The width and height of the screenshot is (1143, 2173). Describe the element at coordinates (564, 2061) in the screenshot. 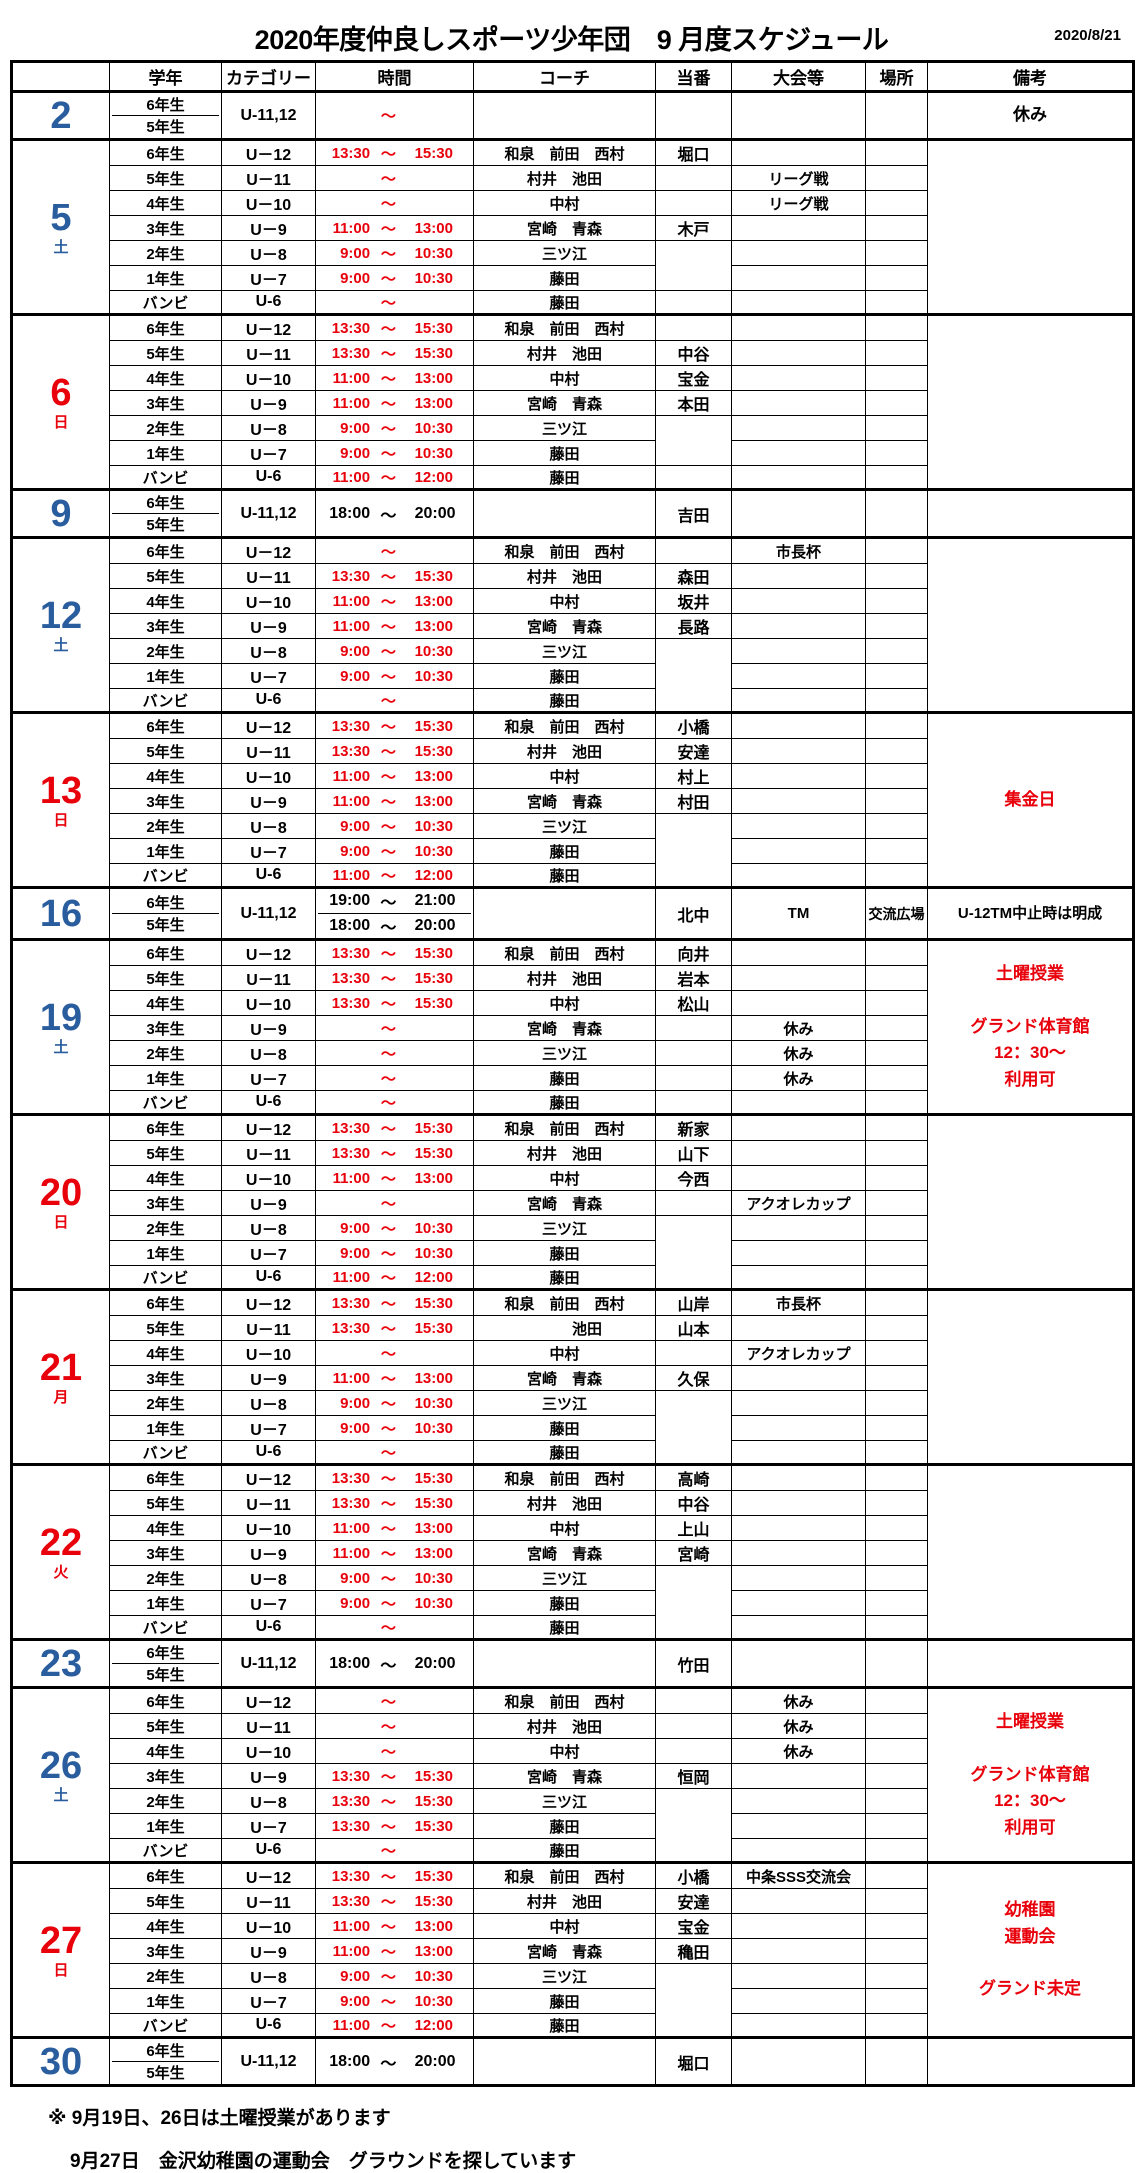

I see `coach-cell` at that location.